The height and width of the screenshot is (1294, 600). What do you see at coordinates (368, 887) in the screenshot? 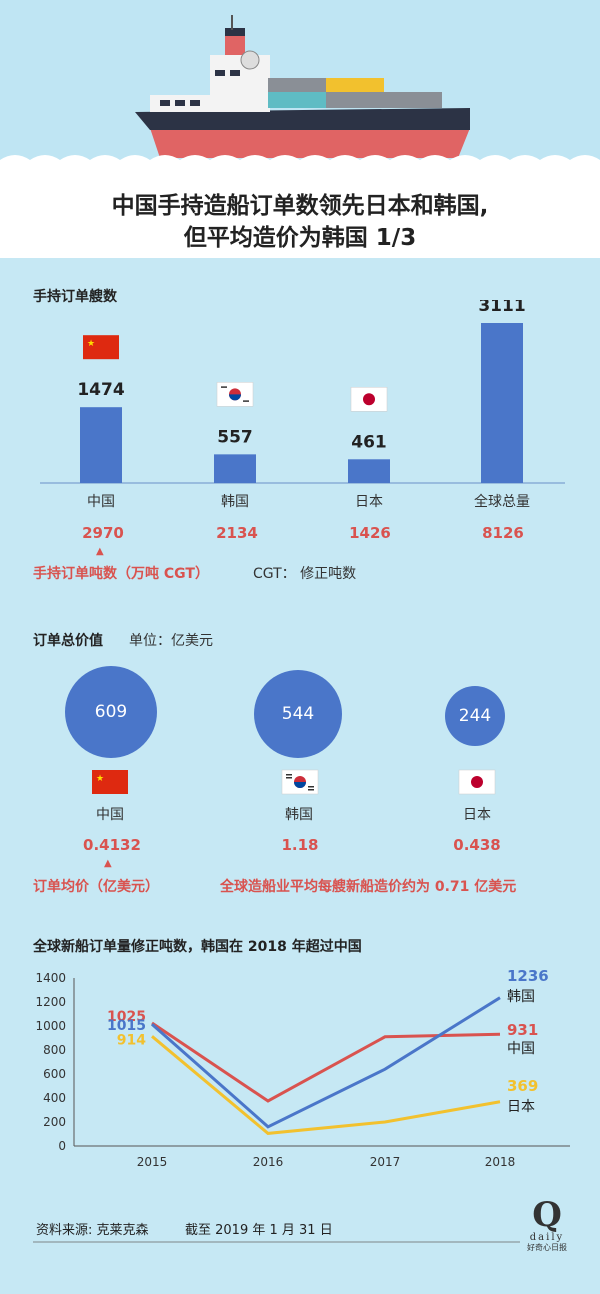
I see `global-avg-note: 全球造船业平均每艘新船造价约为 0.71 亿美元` at bounding box center [368, 887].